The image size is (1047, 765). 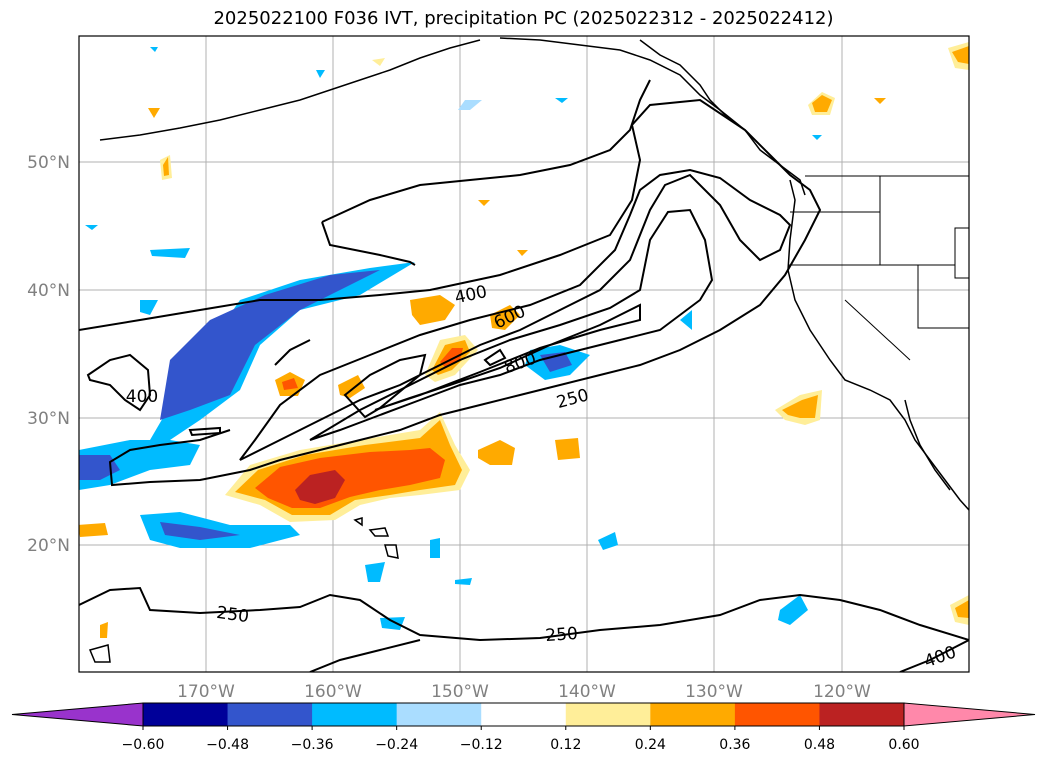 I want to click on state-borders, so click(x=878, y=268).